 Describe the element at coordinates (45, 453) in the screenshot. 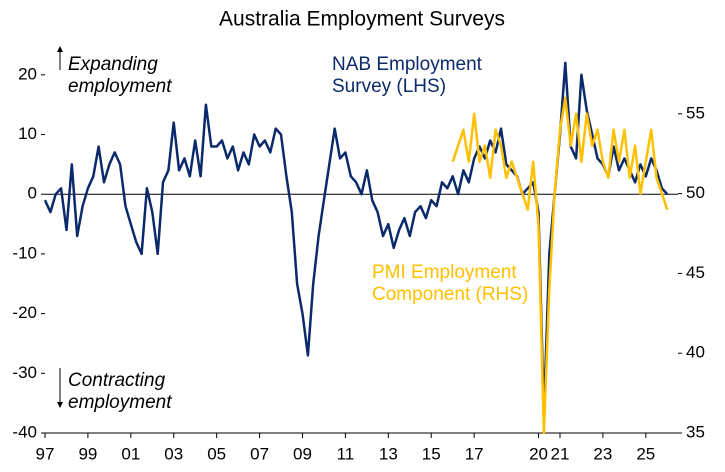

I see `x-tick-label: 97` at that location.